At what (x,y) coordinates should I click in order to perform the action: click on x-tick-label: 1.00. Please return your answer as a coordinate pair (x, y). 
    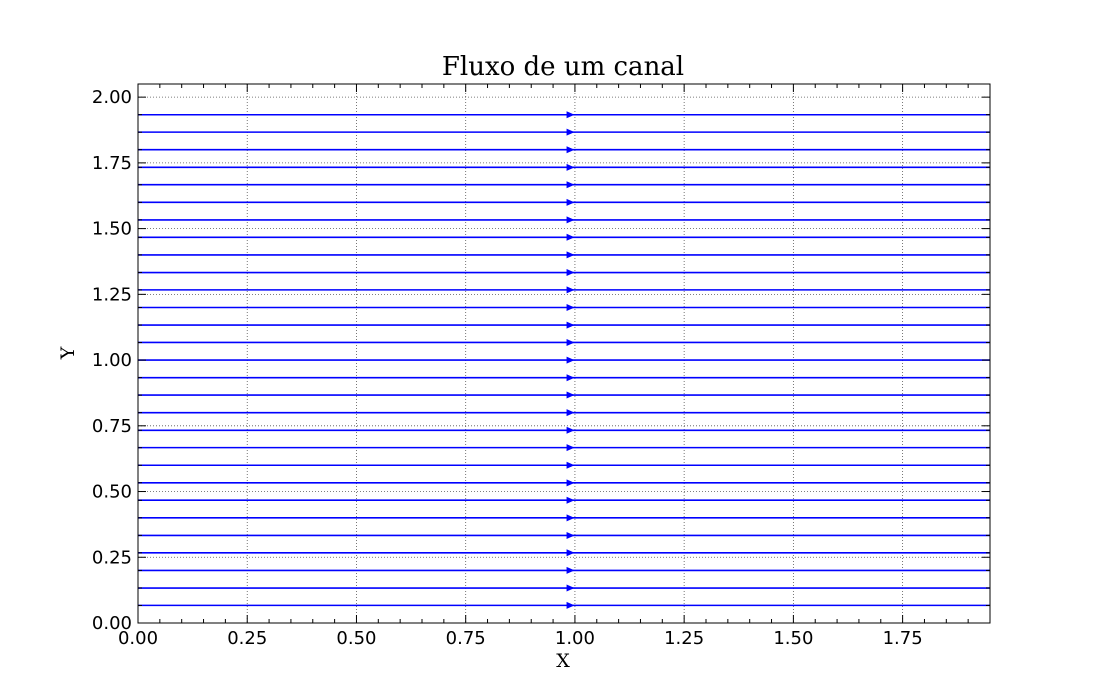
    Looking at the image, I should click on (575, 638).